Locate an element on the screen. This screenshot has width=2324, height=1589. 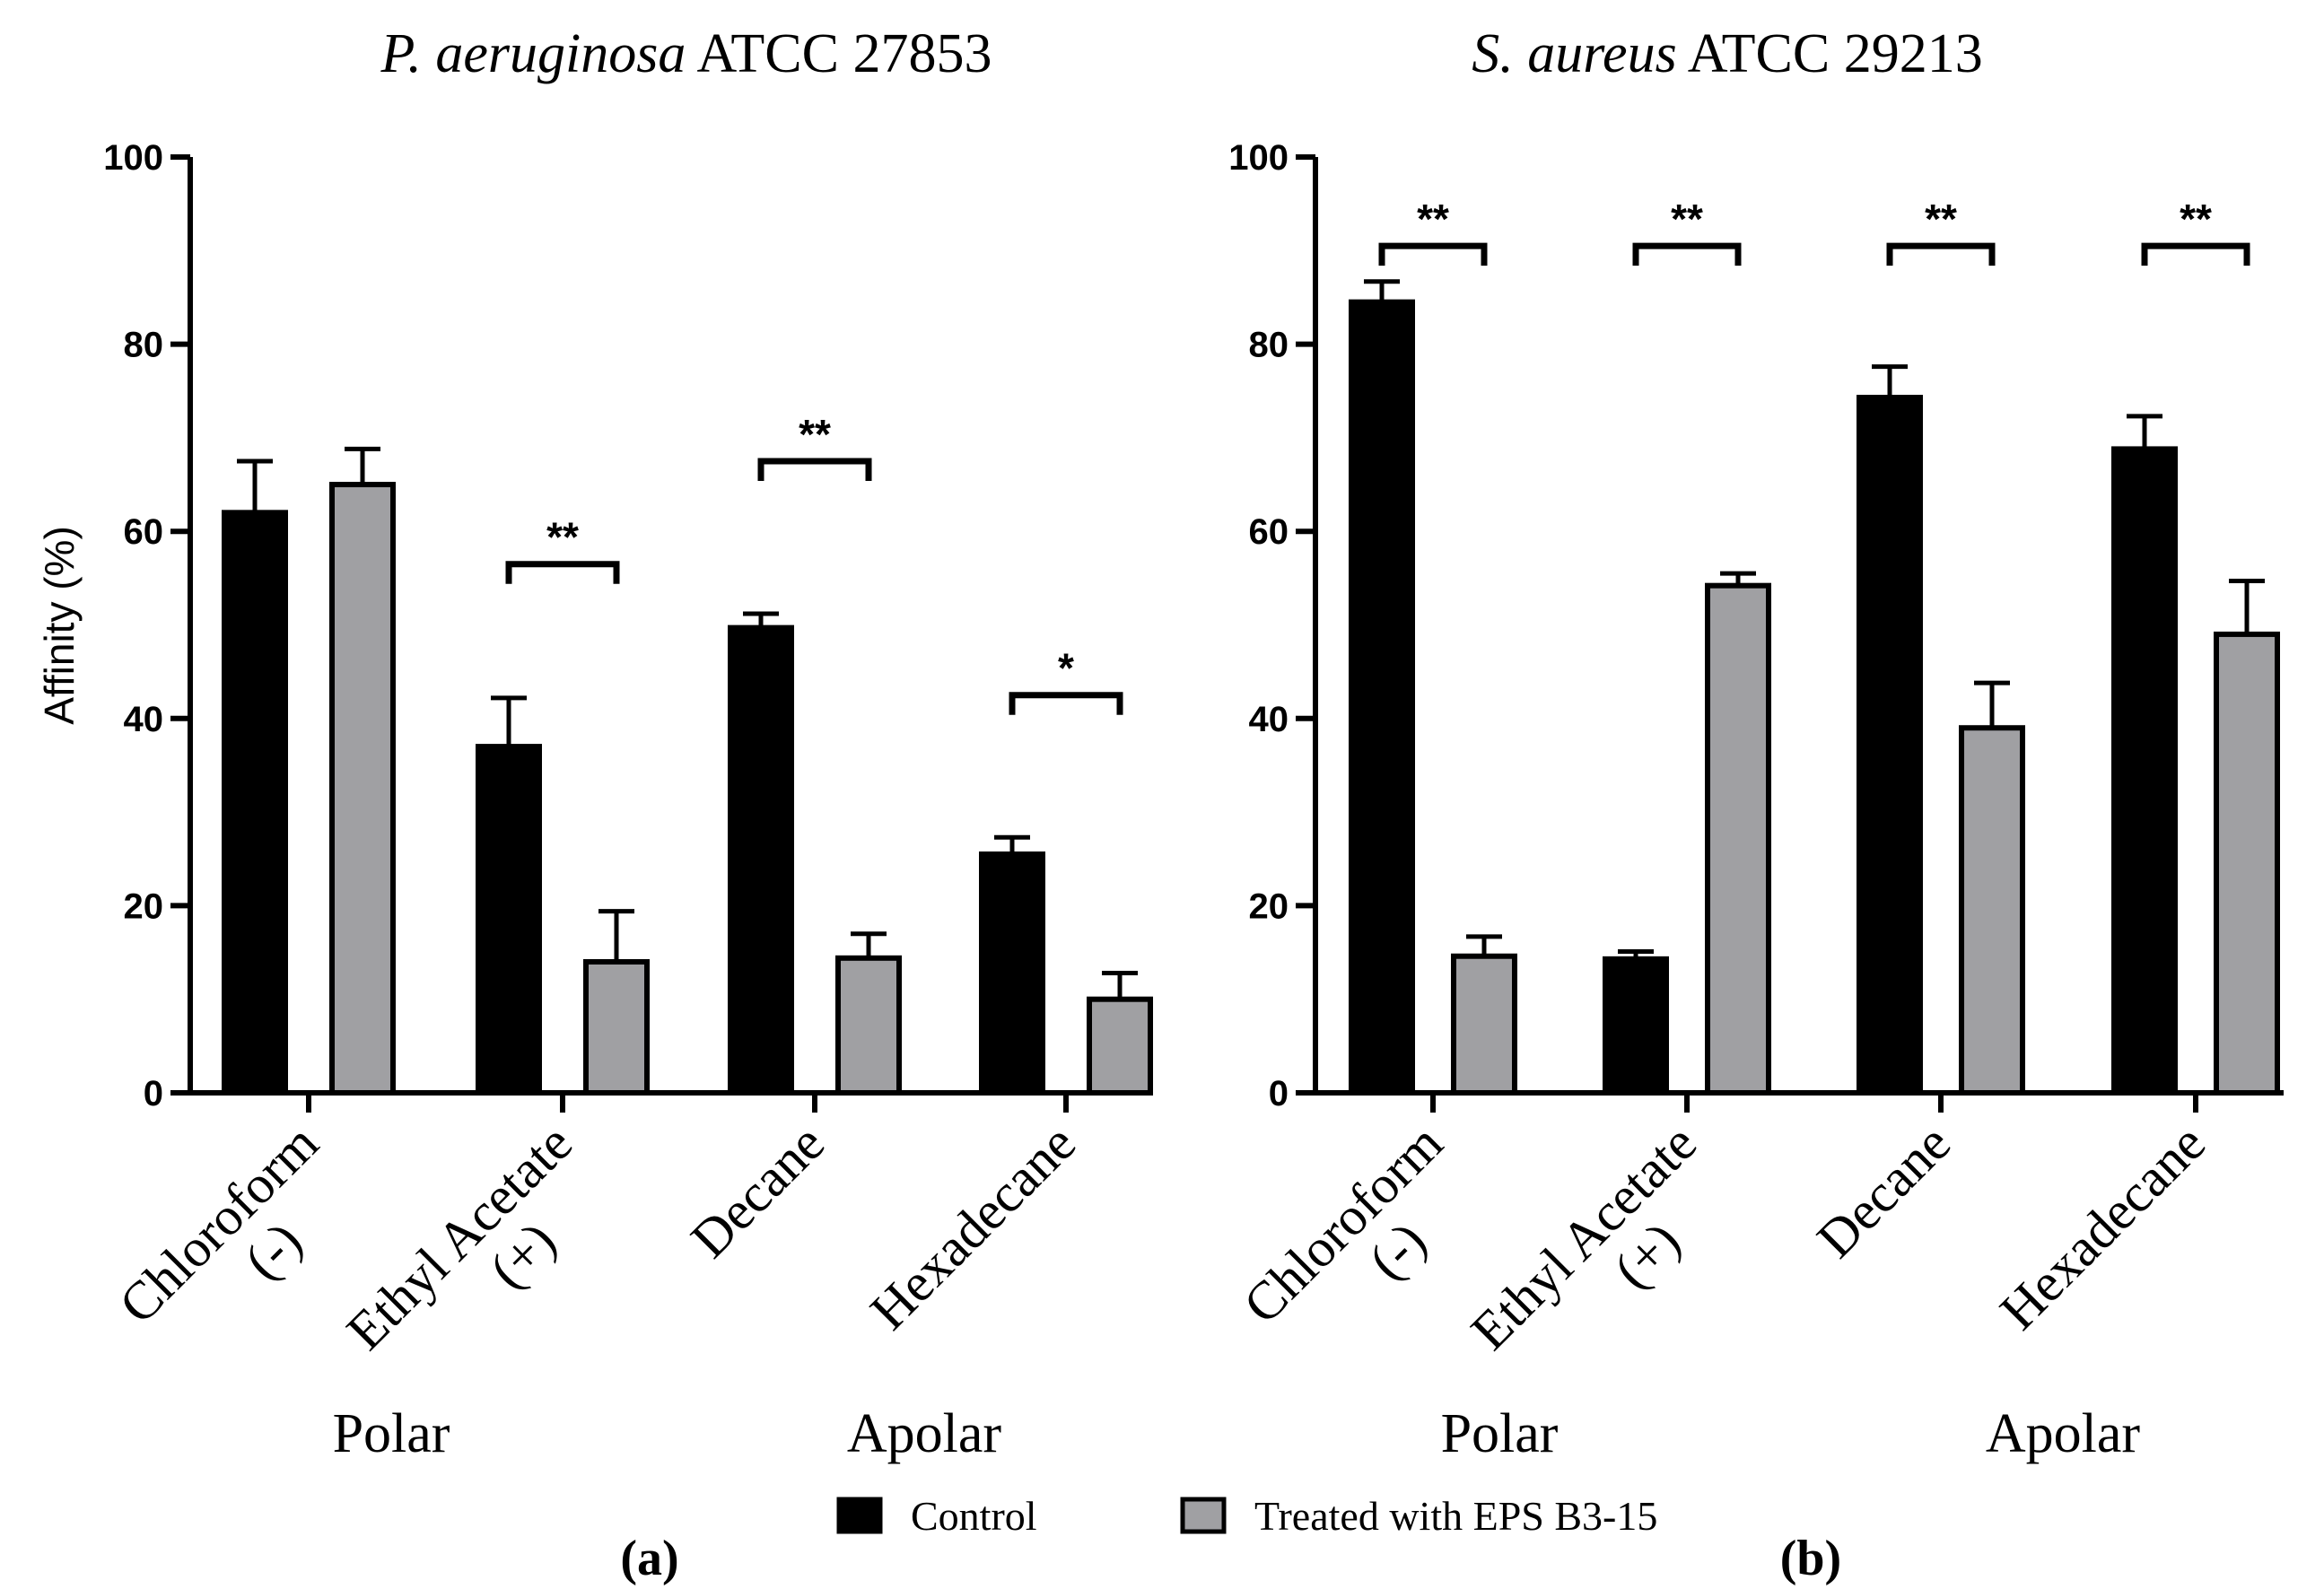
y-axis-label: Affinity (%) is located at coordinates (59, 625).